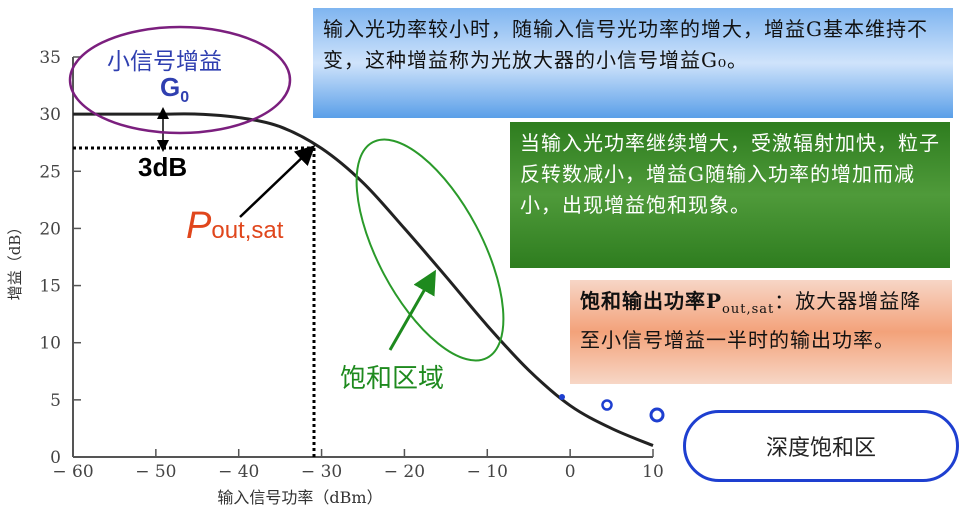 The image size is (962, 520). I want to click on saturation-ellipse, so click(430, 250).